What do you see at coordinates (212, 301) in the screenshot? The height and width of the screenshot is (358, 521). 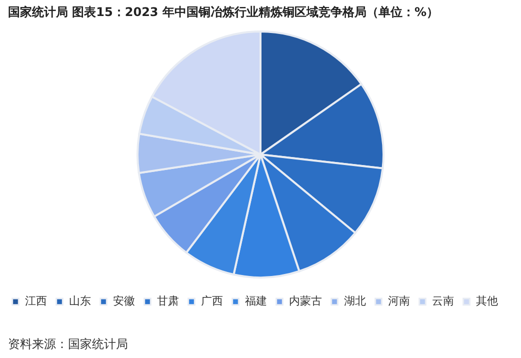 I see `legend-label: 广西` at bounding box center [212, 301].